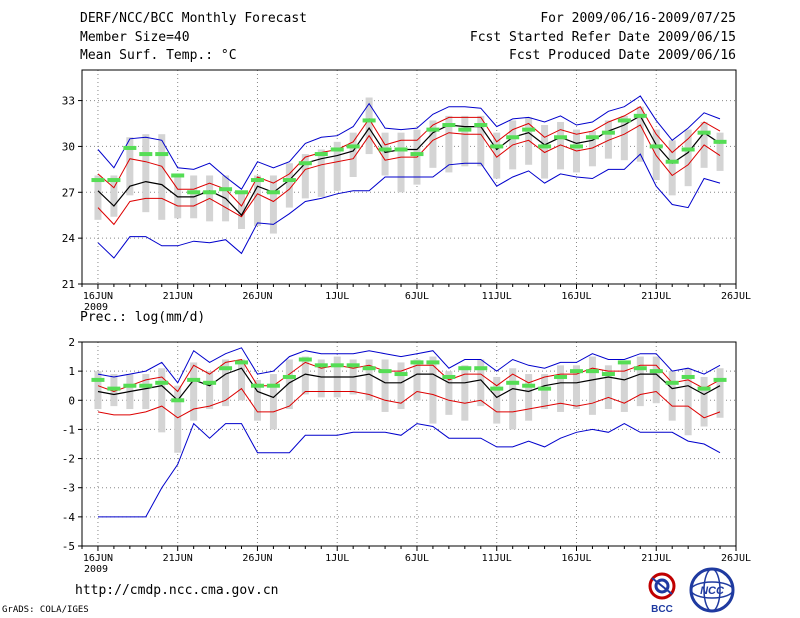 This screenshot has width=800, height=618. Describe the element at coordinates (45, 610) in the screenshot. I see `grads-credit: GrADS: COLA/IGES` at that location.